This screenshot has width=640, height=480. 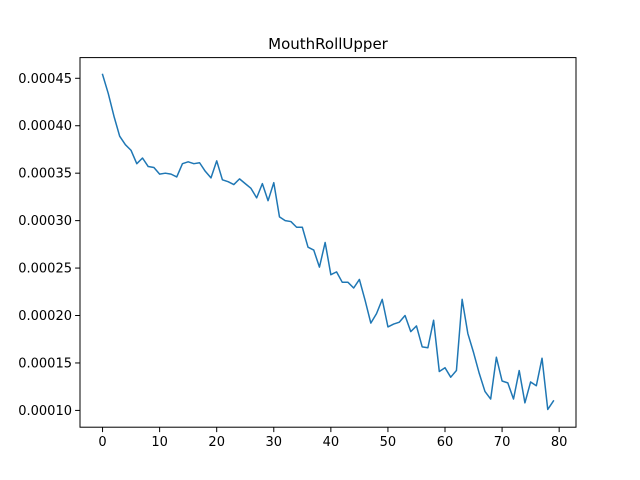 I want to click on x-tick-label: 50, so click(x=388, y=442).